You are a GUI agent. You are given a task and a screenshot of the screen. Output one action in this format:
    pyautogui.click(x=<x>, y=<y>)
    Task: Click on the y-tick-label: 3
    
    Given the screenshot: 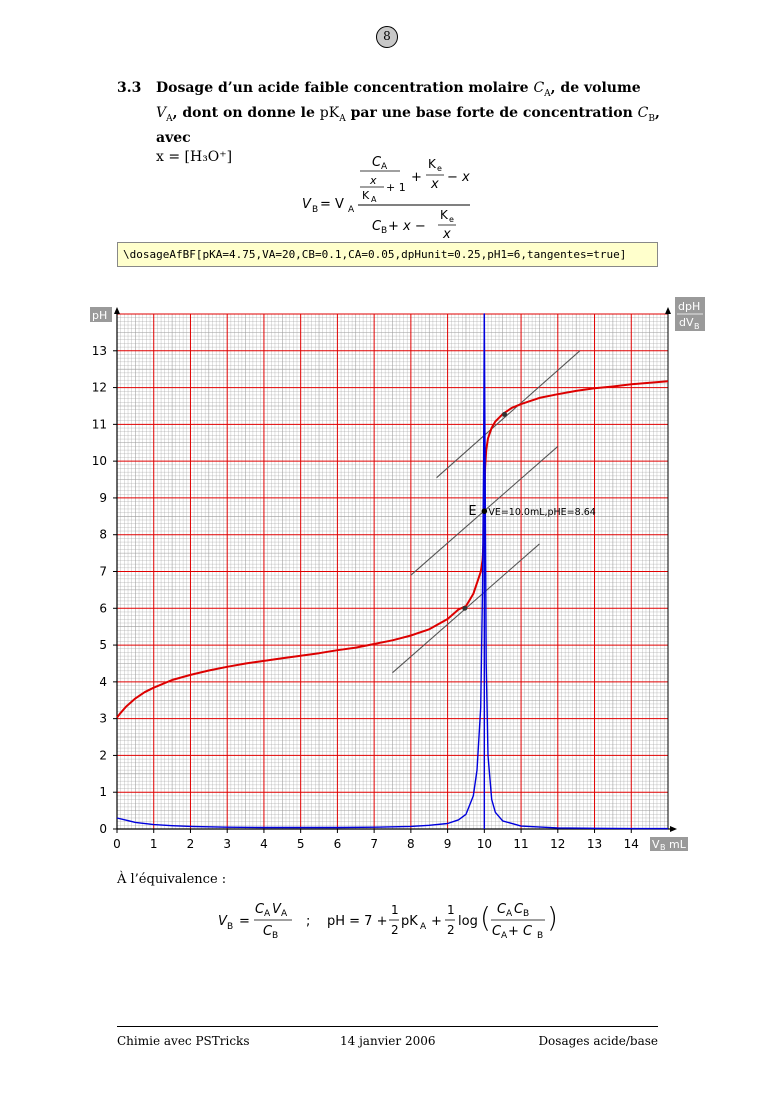 What is the action you would take?
    pyautogui.click(x=103, y=719)
    